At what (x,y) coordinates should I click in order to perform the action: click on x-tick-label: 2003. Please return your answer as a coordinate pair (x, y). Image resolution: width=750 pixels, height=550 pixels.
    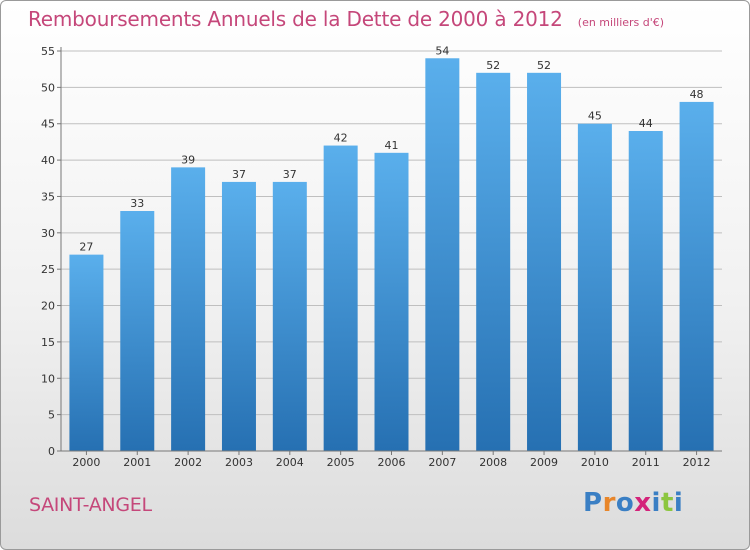
    Looking at the image, I should click on (239, 462).